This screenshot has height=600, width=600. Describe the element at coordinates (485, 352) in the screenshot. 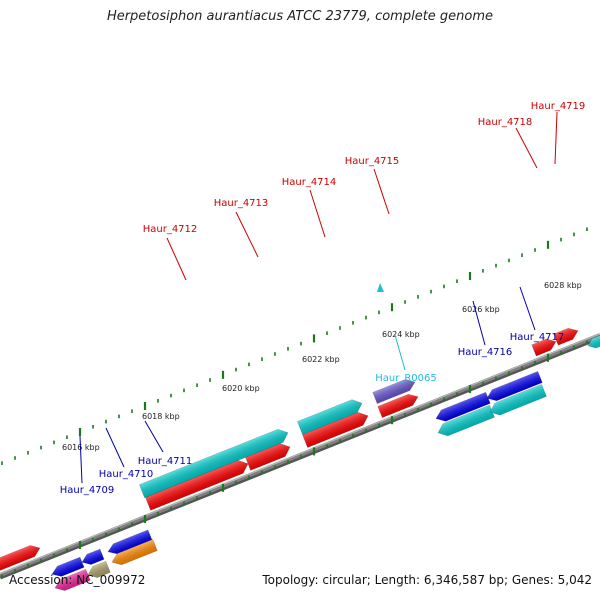

I see `haur-4716-label: Haur_4716` at that location.